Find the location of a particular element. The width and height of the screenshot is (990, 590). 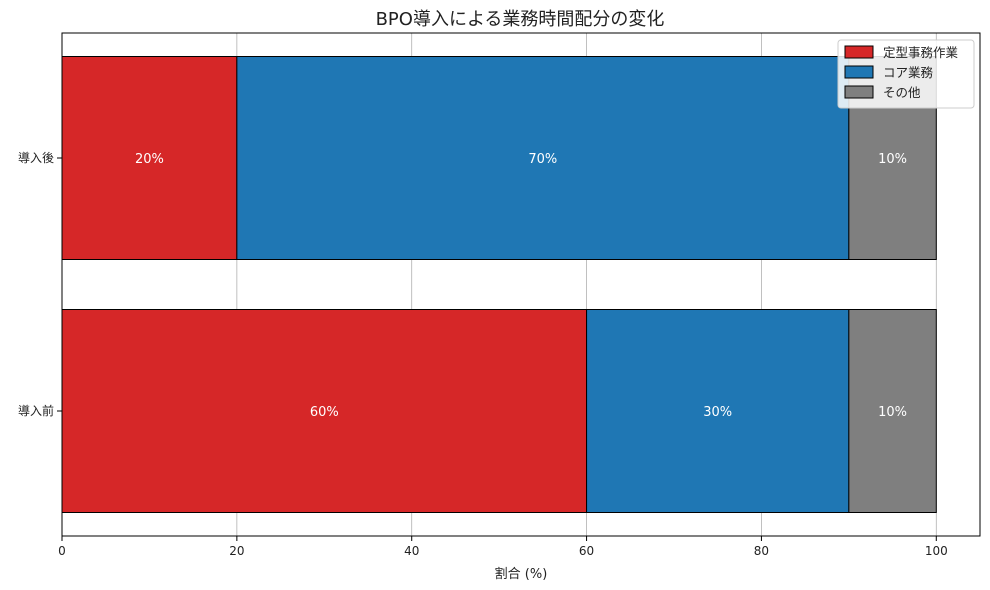

data-label: 30% is located at coordinates (717, 412).